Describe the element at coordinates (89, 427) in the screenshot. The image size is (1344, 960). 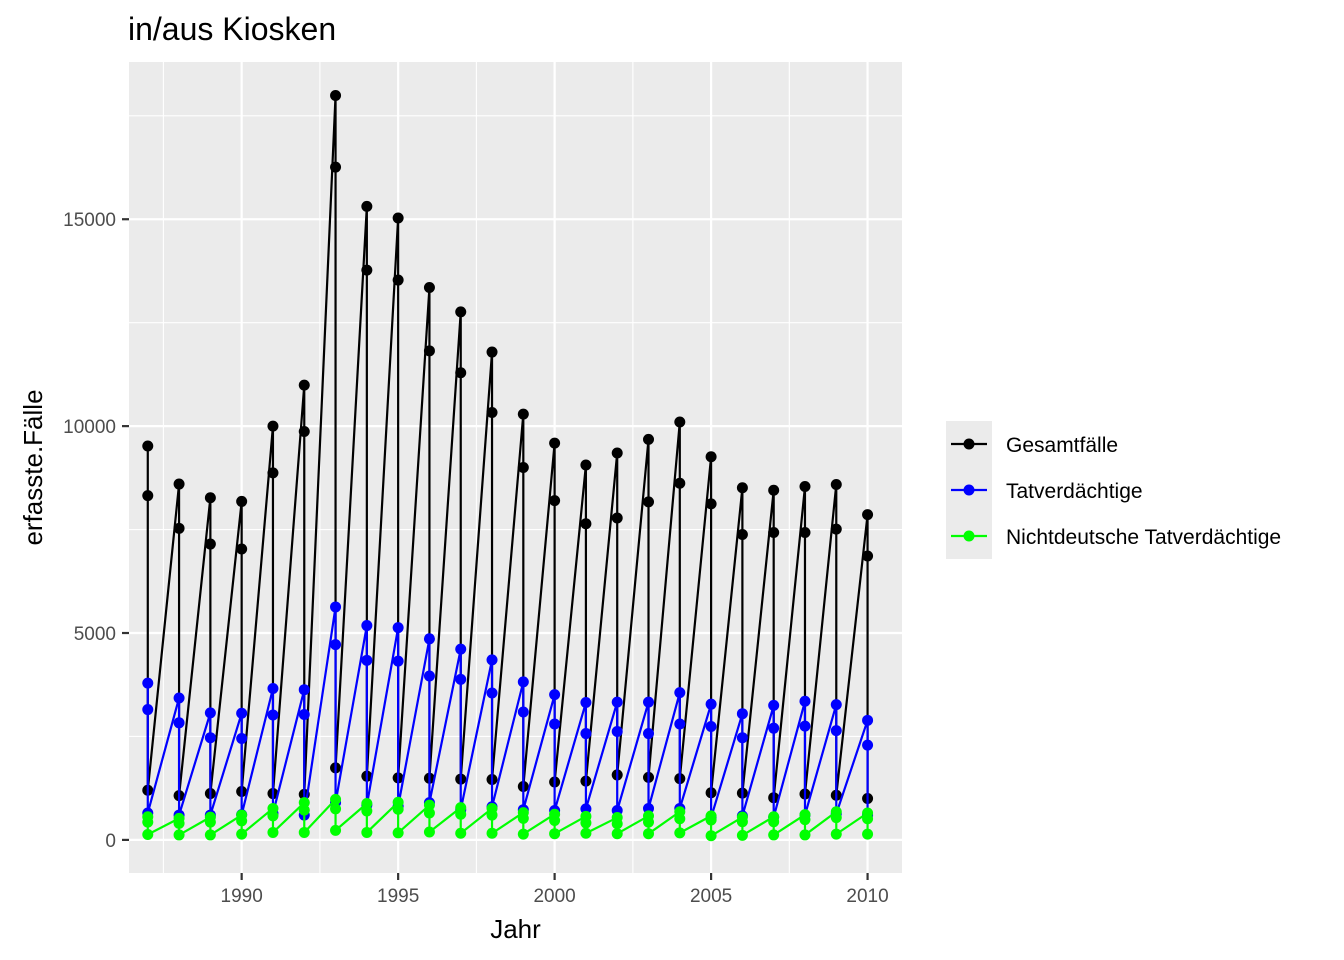
I see `y-tick-label: 10000` at that location.